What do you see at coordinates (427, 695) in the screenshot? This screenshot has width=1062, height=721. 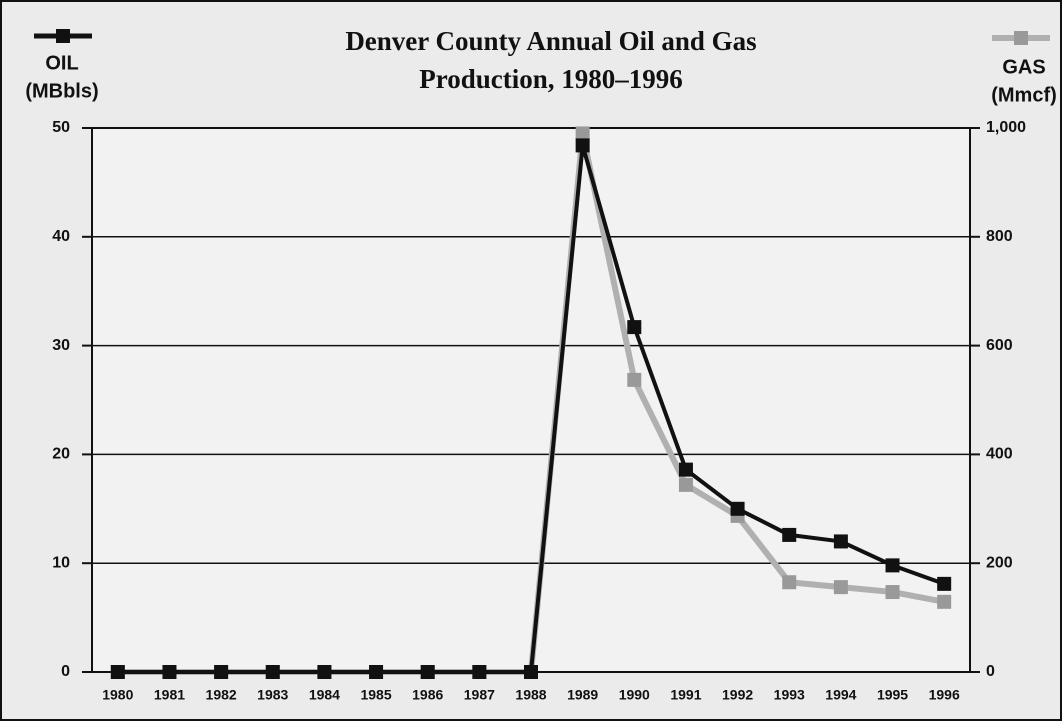 I see `x-tick-label: 1986` at bounding box center [427, 695].